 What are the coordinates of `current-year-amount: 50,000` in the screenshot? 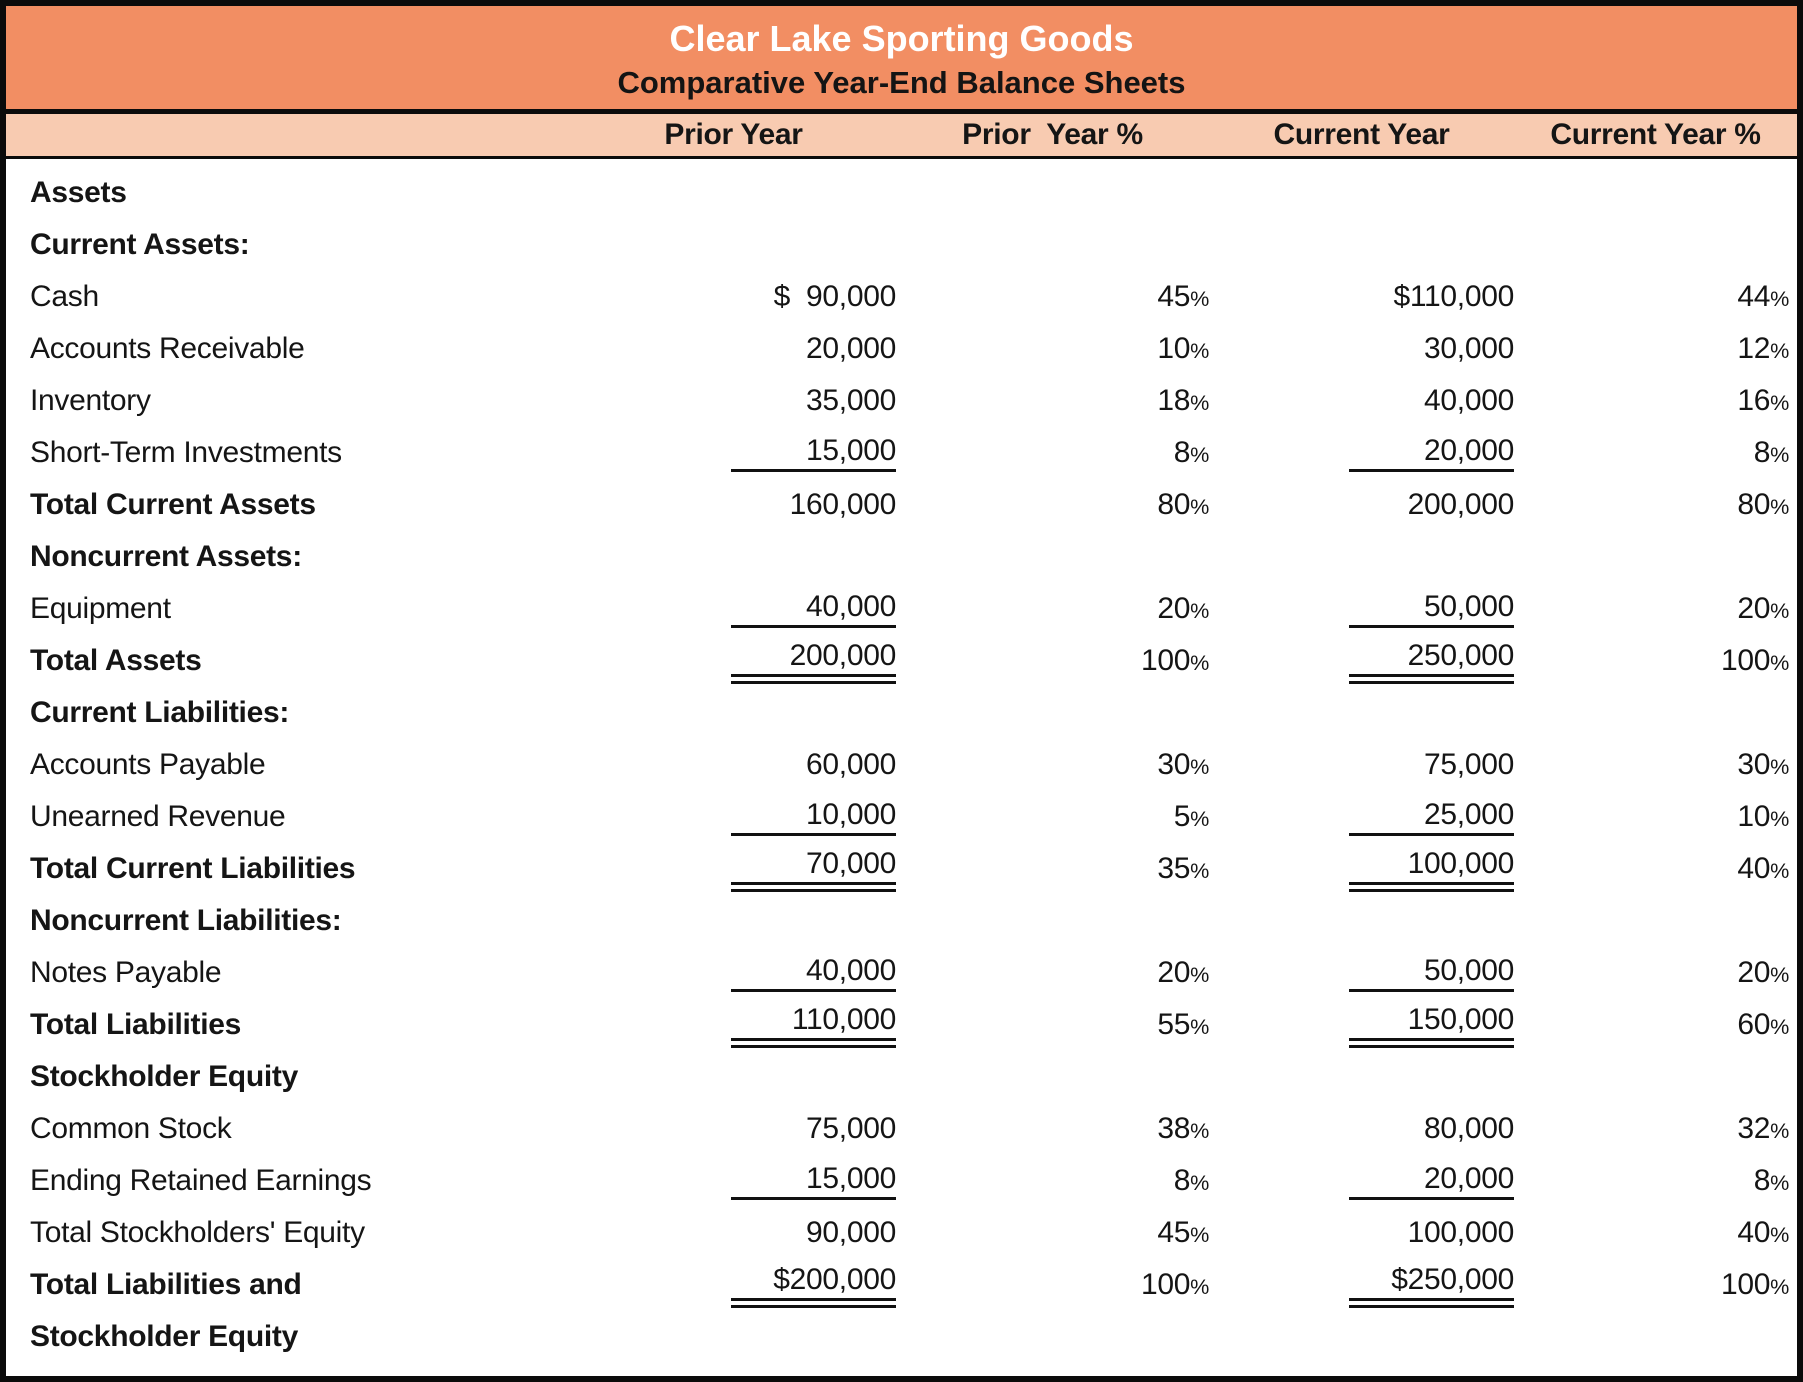 It's located at (1431, 609).